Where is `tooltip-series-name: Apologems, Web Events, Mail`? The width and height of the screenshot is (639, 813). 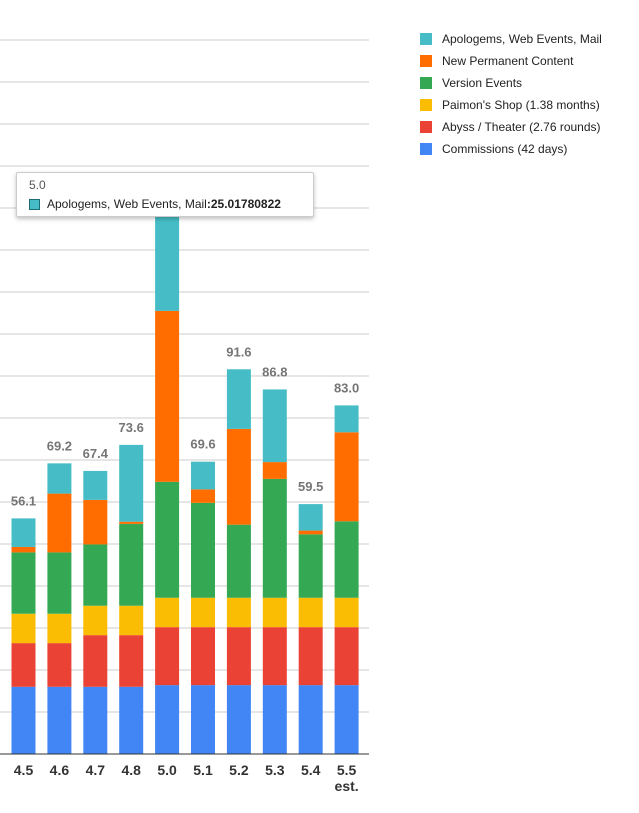
tooltip-series-name: Apologems, Web Events, Mail is located at coordinates (127, 204).